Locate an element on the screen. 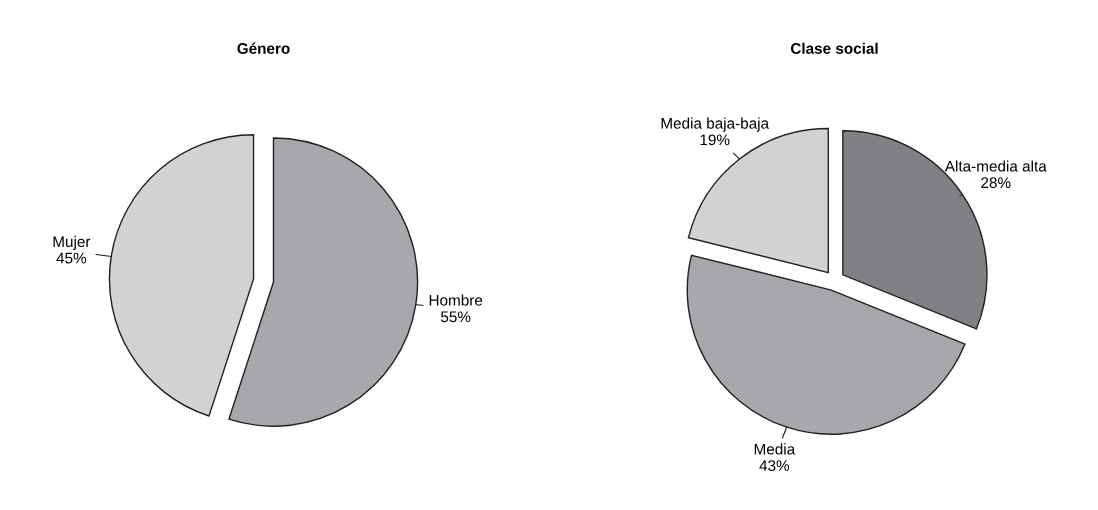  data-label: 28% is located at coordinates (996, 183).